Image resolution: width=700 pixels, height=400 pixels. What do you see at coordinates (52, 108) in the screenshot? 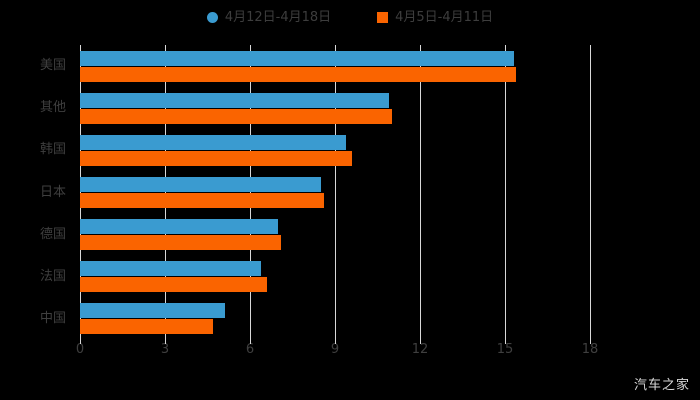
I see `y-axis-tick-label: 其他` at bounding box center [52, 108].